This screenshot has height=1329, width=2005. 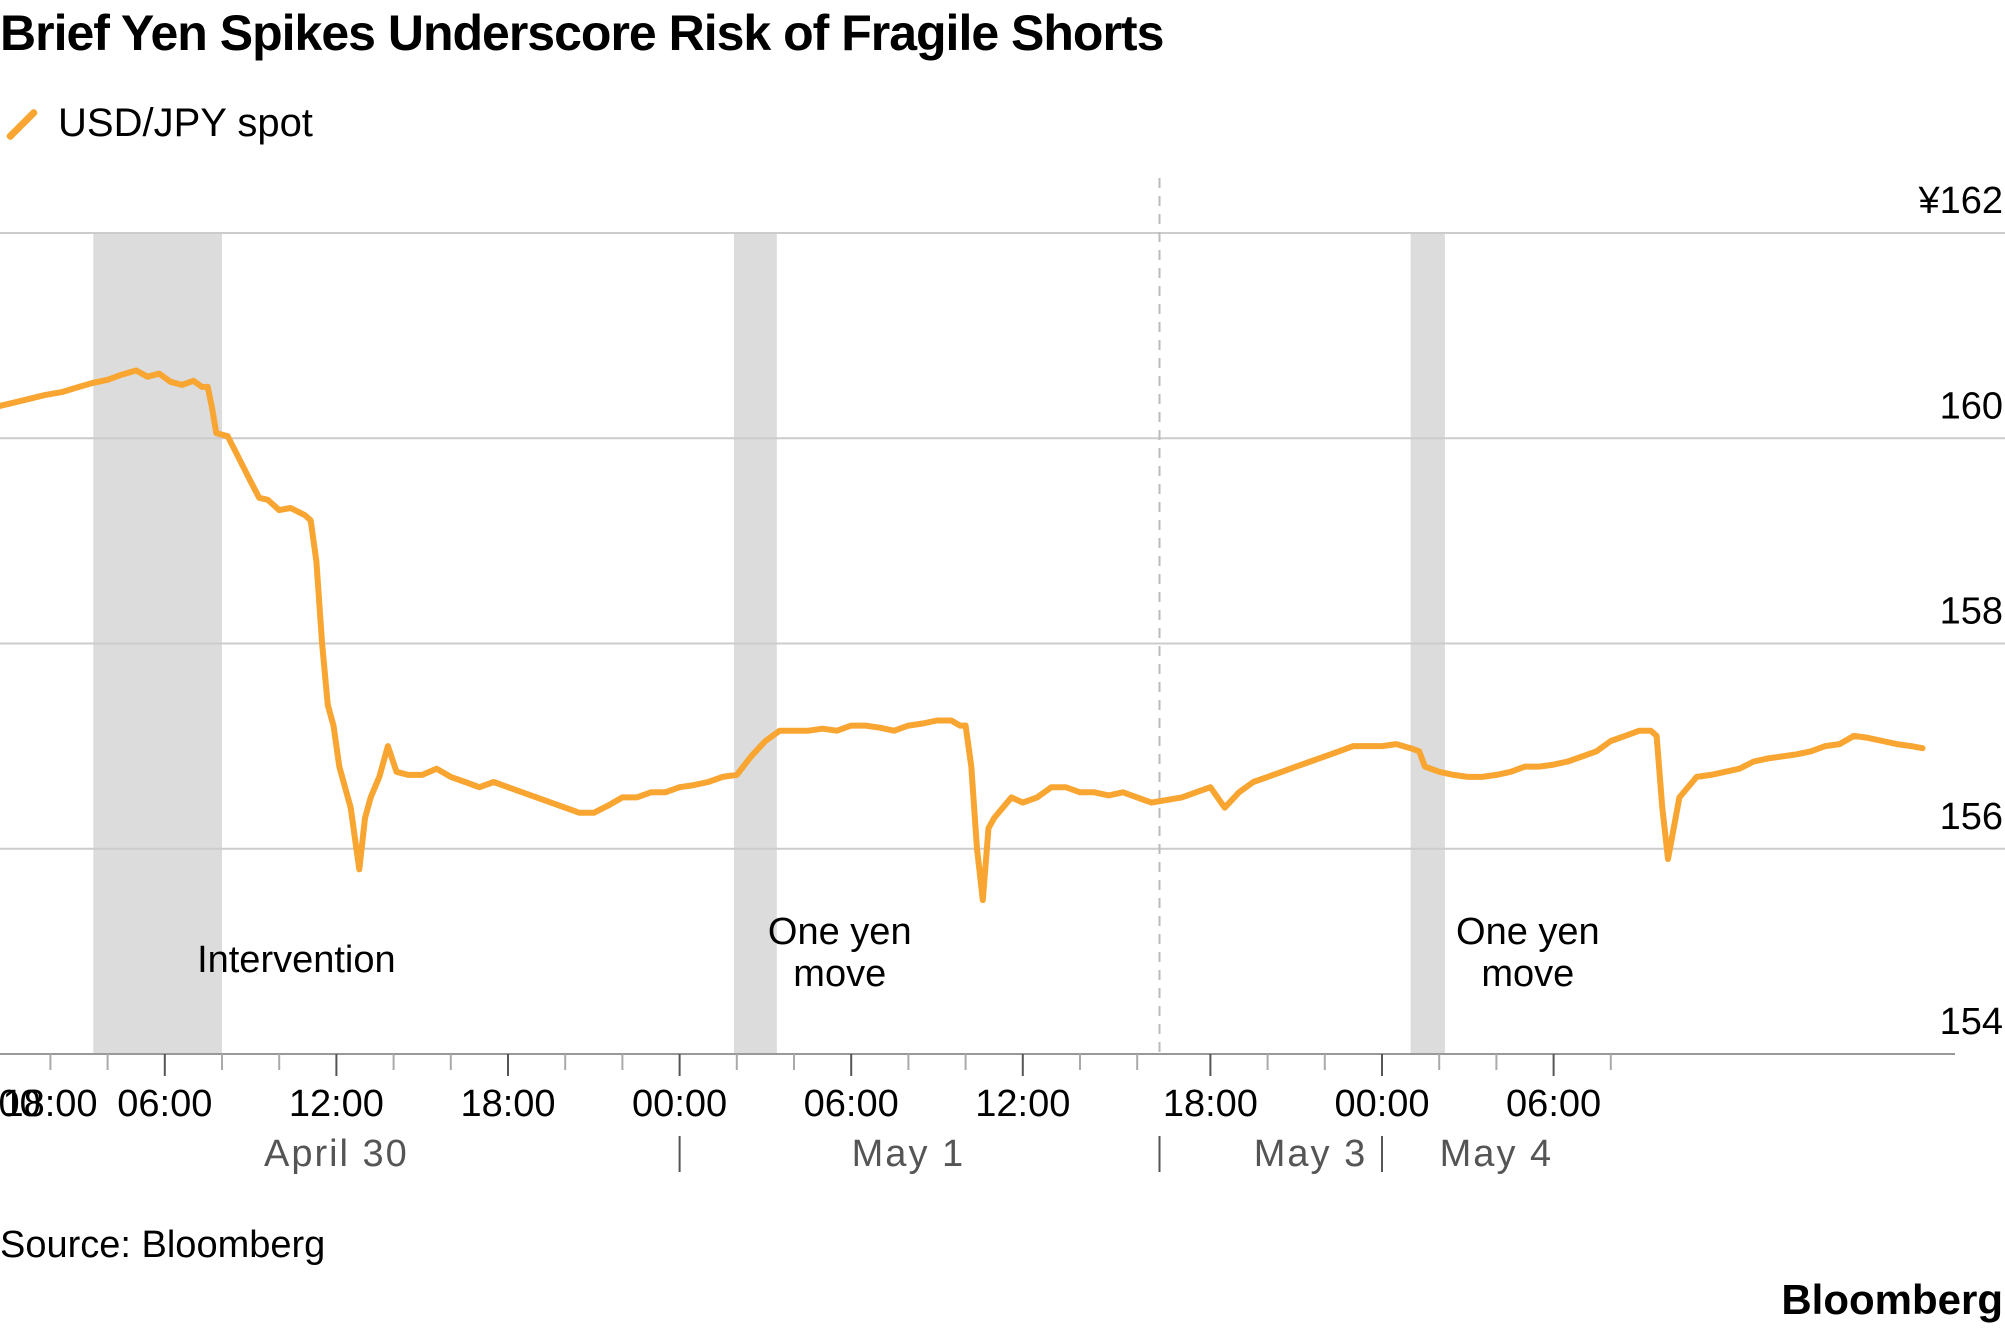 What do you see at coordinates (1971, 406) in the screenshot?
I see `y-tick-label-160: 160` at bounding box center [1971, 406].